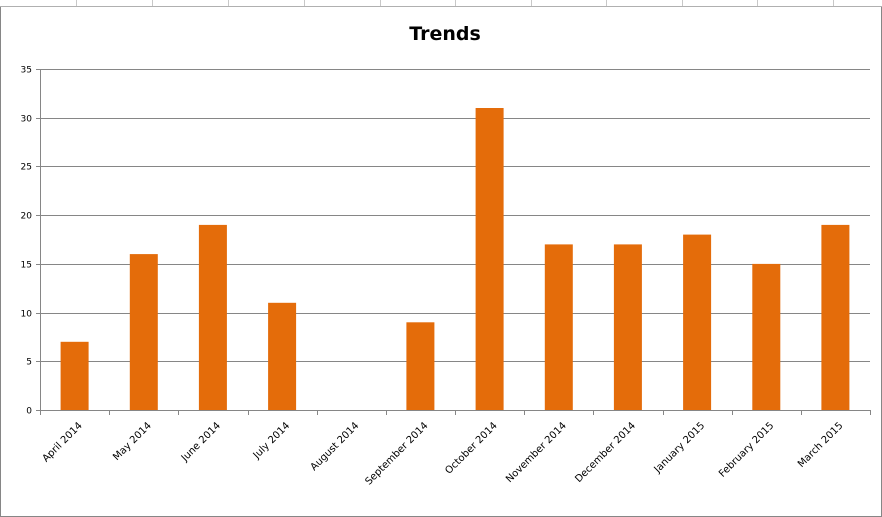 This screenshot has width=882, height=517. Describe the element at coordinates (26, 266) in the screenshot. I see `y-tick-label: 15` at that location.